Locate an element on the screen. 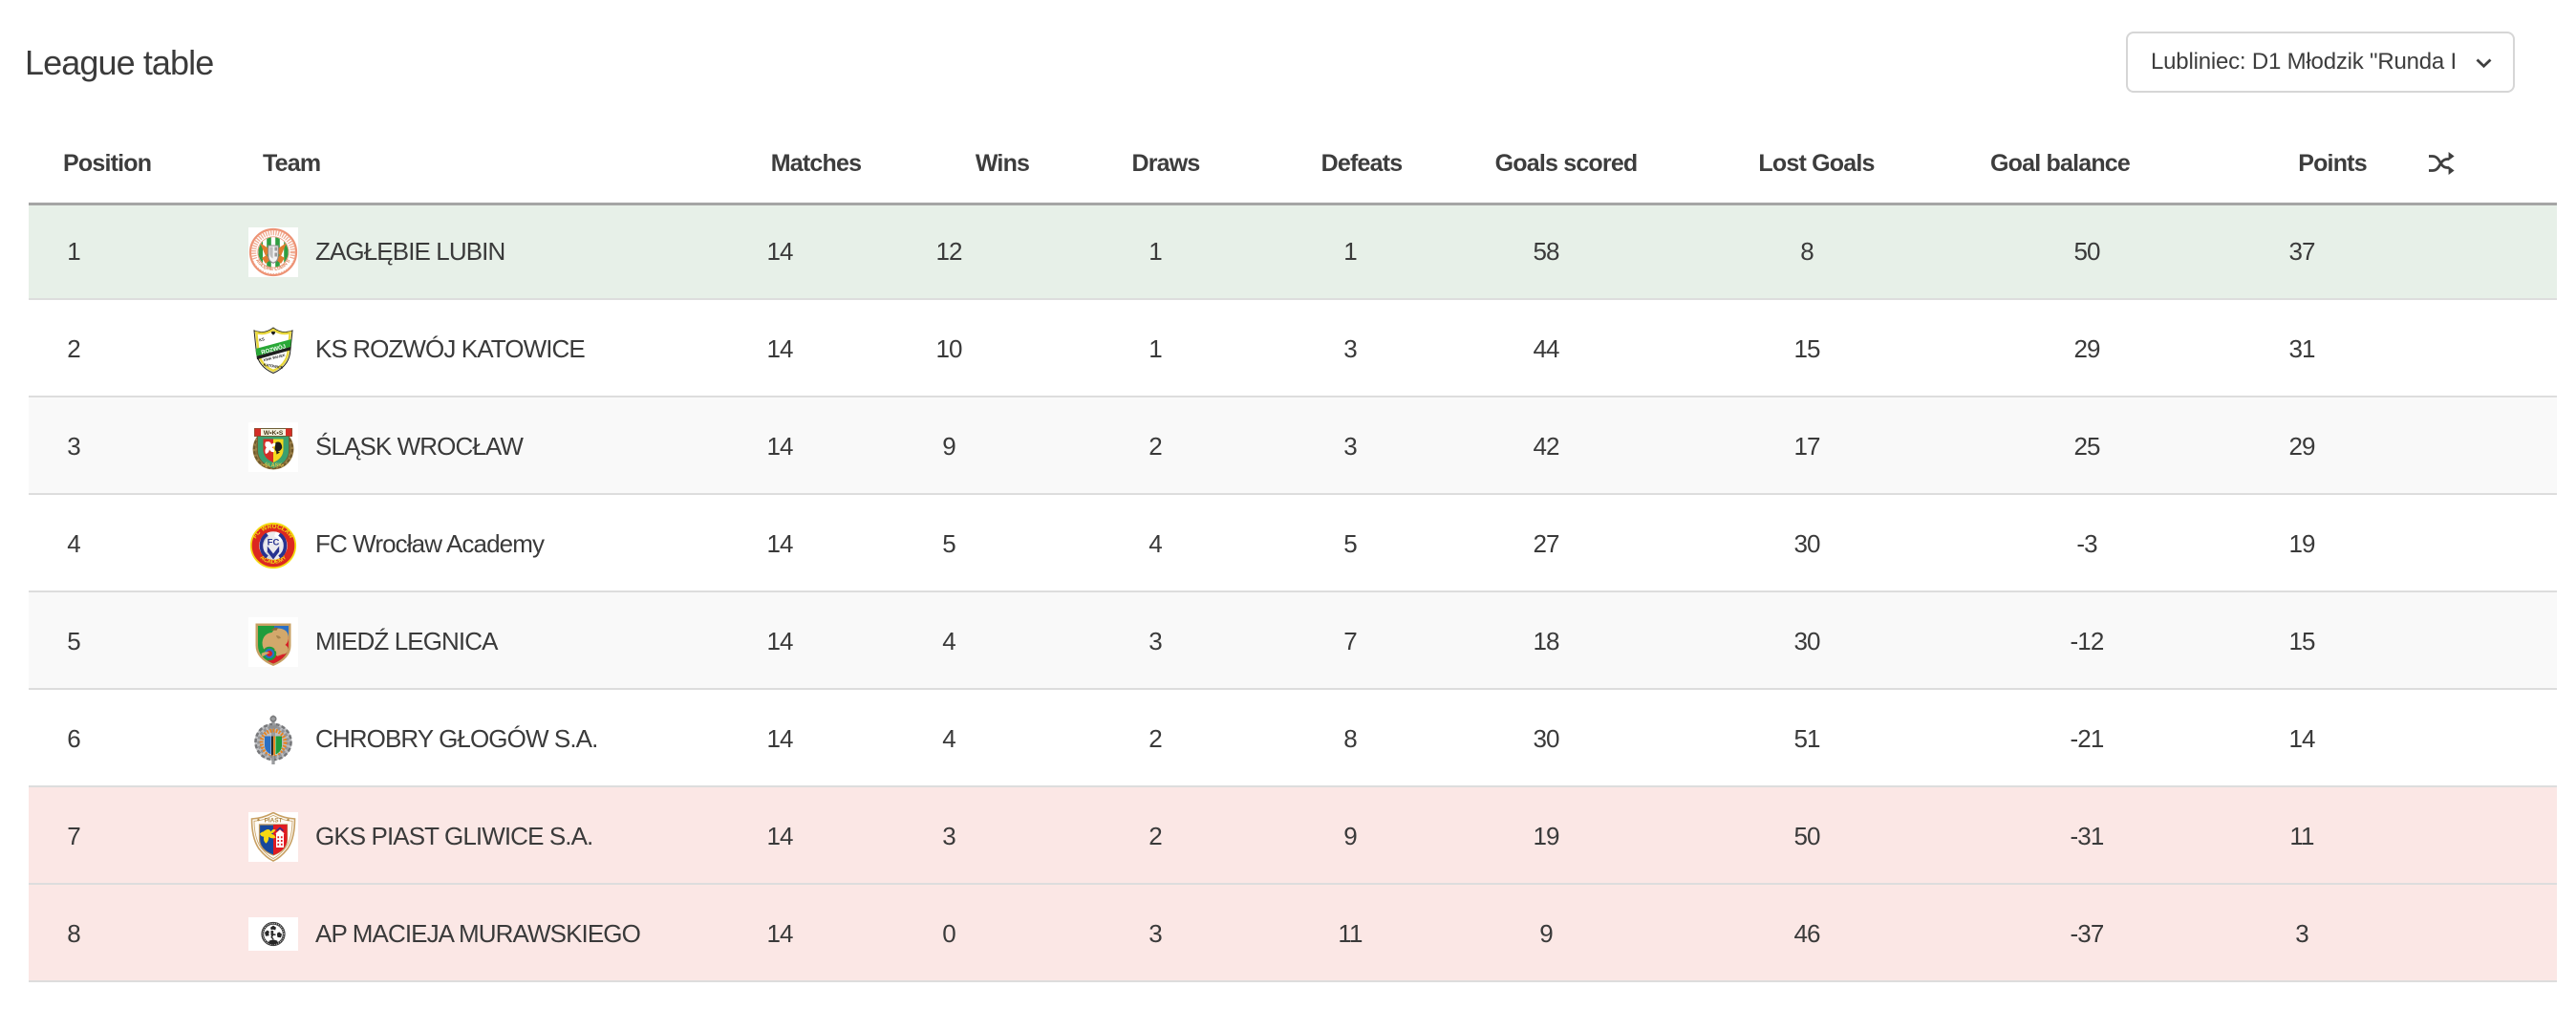 Image resolution: width=2576 pixels, height=1009 pixels. svg-text: W•K•S is located at coordinates (274, 433).